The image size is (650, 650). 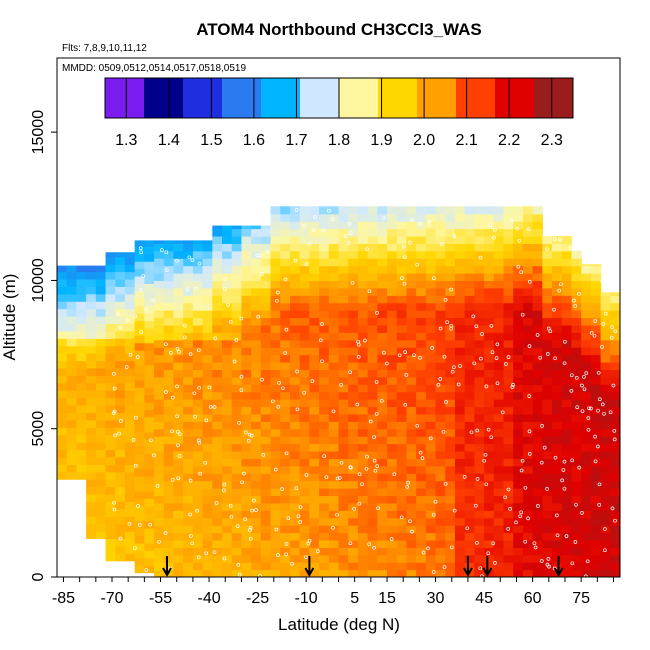 I want to click on colorbar-segment, so click(x=242, y=98).